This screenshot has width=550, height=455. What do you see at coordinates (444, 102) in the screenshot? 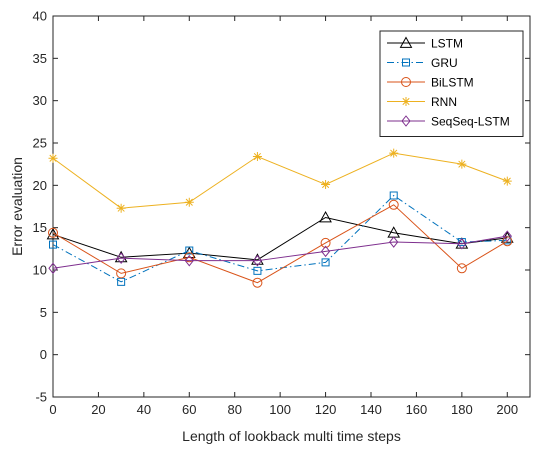
I see `legend-label: RNN` at bounding box center [444, 102].